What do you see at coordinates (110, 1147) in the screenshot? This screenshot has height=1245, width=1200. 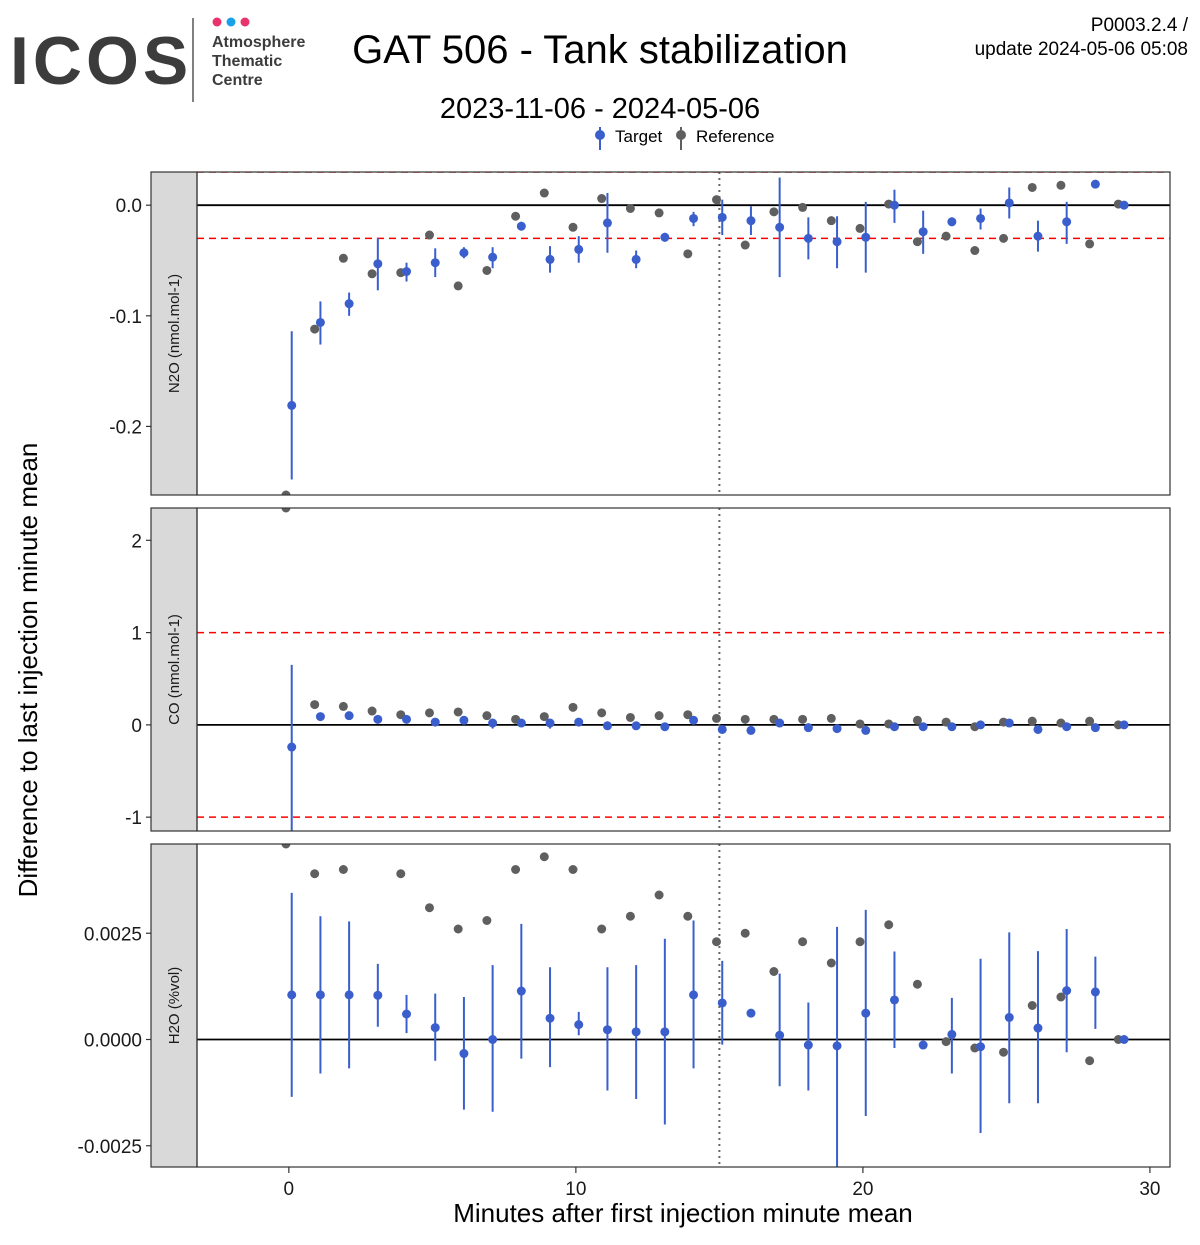 I see `y-tick-label: -0.0025` at bounding box center [110, 1147].